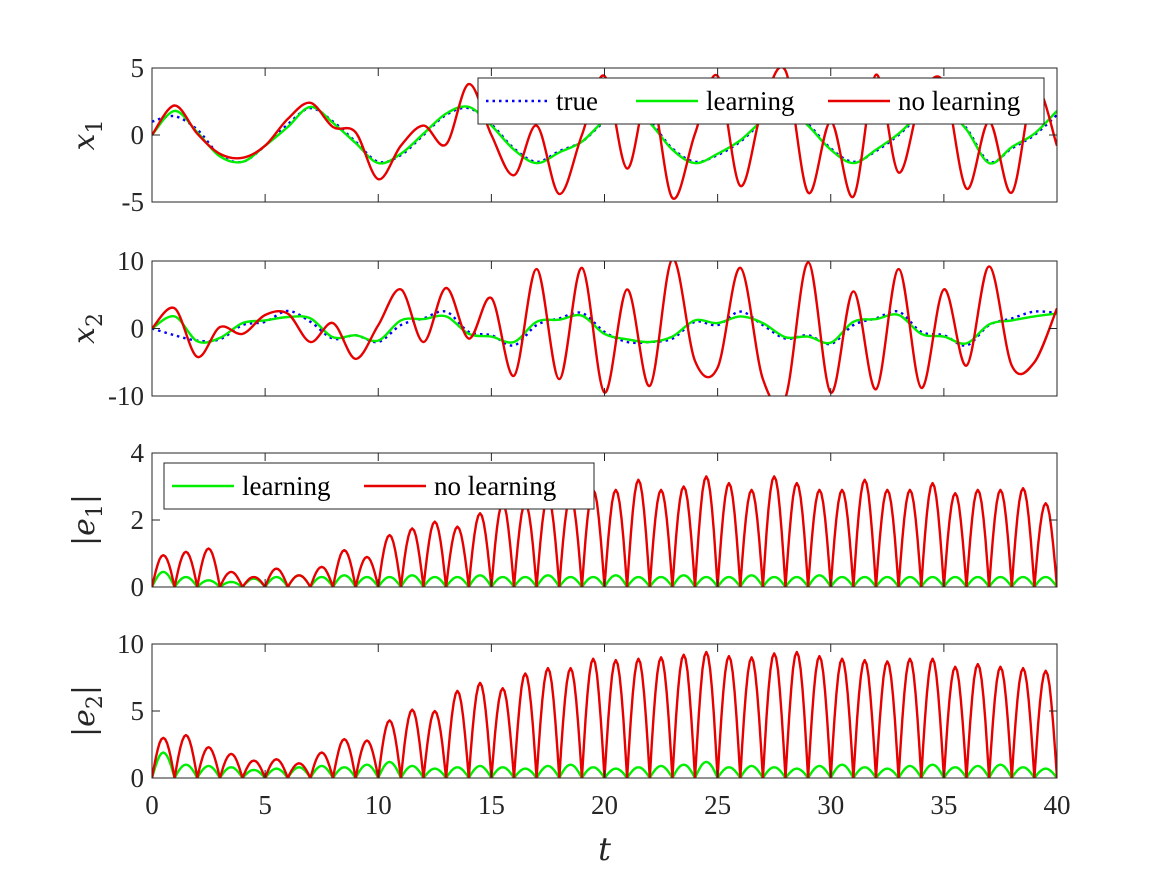 This screenshot has height=875, width=1167. I want to click on x-axis-label: t, so click(604, 849).